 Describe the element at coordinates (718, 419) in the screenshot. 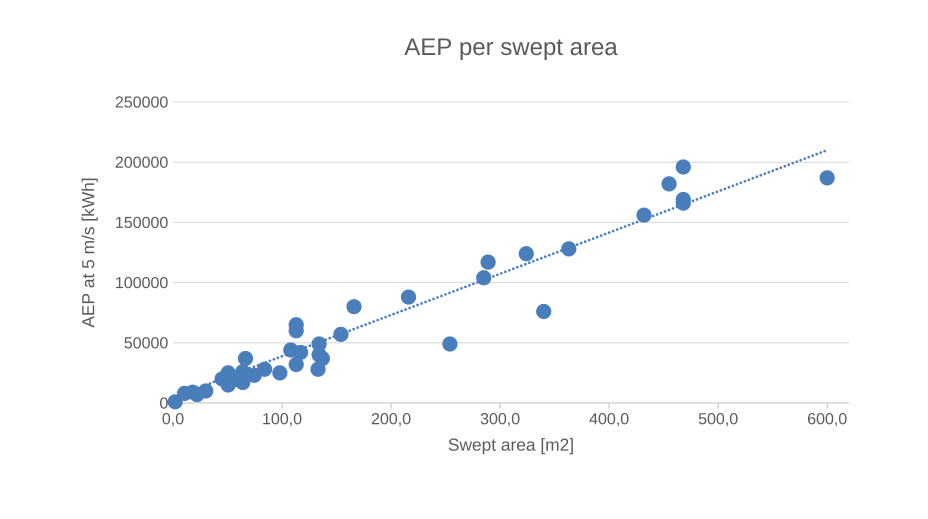

I see `x-tick-label: 500,0` at that location.